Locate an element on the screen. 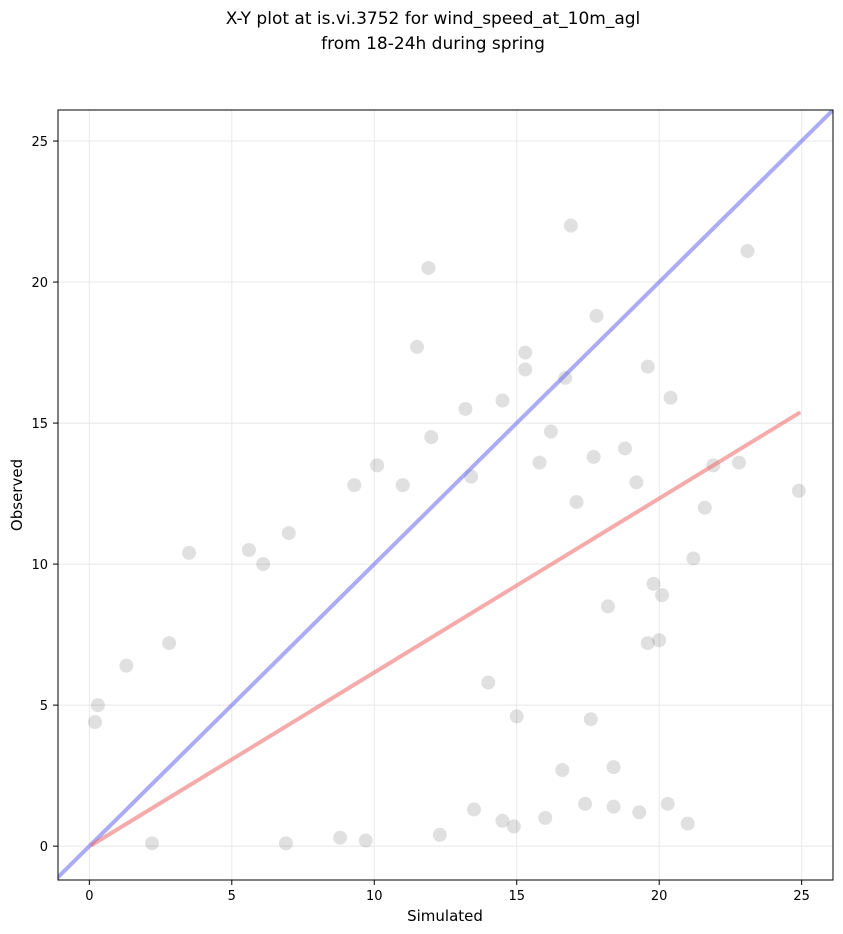 This screenshot has width=843, height=934. x-tick-label: 25 is located at coordinates (801, 896).